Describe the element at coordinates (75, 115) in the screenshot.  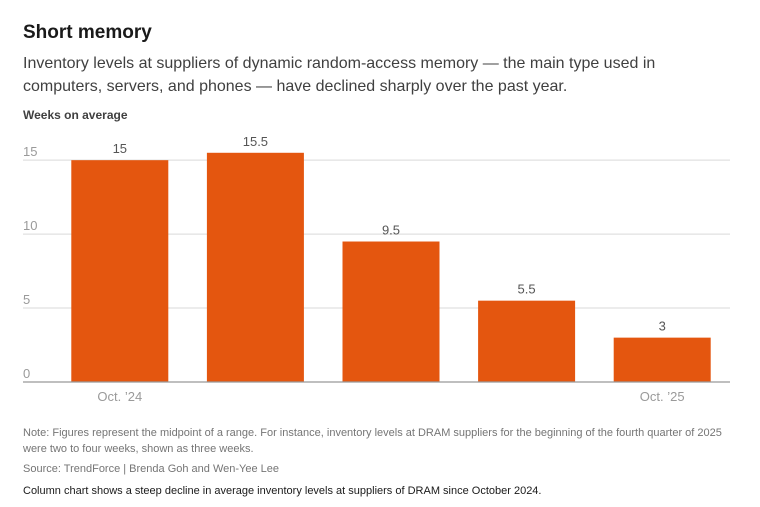
I see `y-axis-label: Weeks on average` at that location.